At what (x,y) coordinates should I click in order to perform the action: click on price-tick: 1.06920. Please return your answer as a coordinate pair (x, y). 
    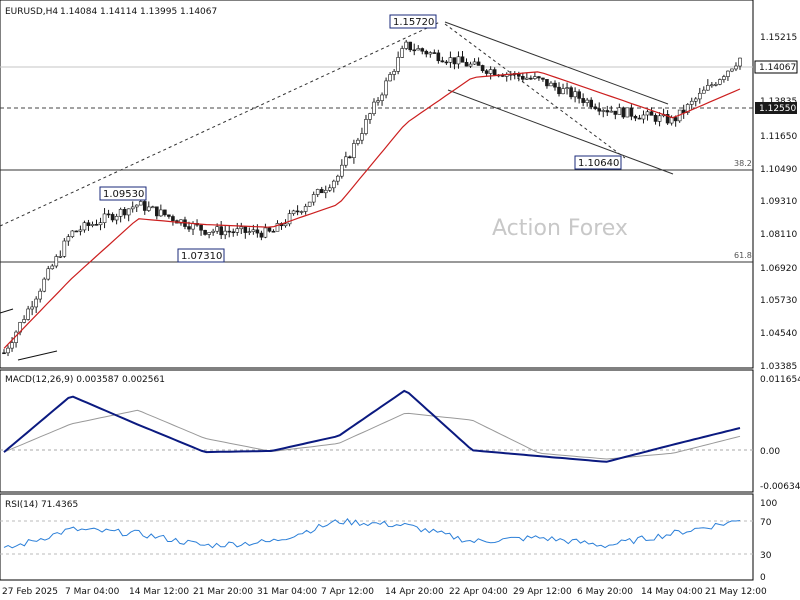
    Looking at the image, I should click on (778, 269).